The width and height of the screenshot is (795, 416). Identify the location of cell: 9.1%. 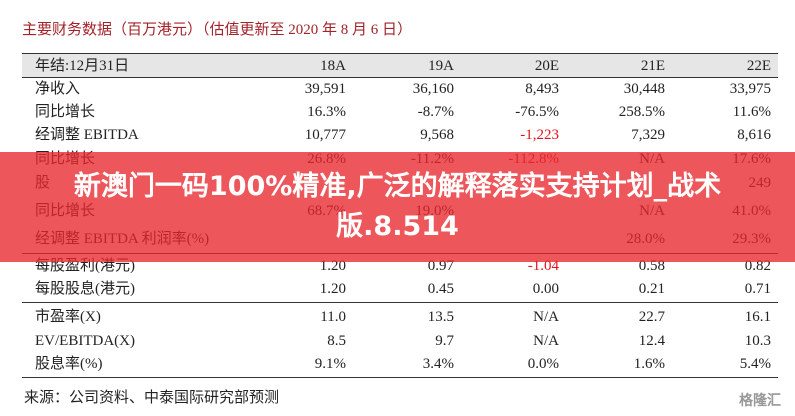
(330, 364).